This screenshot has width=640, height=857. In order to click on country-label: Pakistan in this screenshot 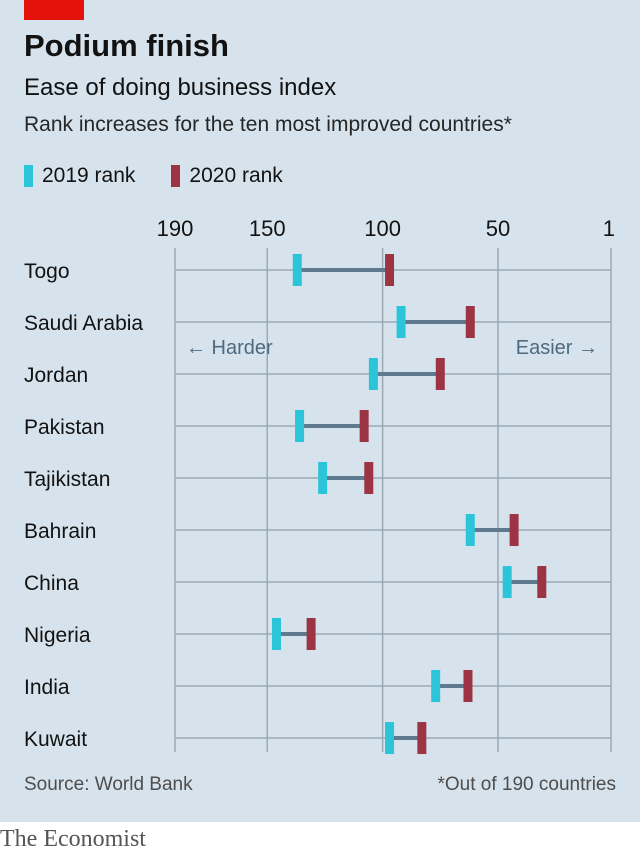, I will do `click(64, 427)`.